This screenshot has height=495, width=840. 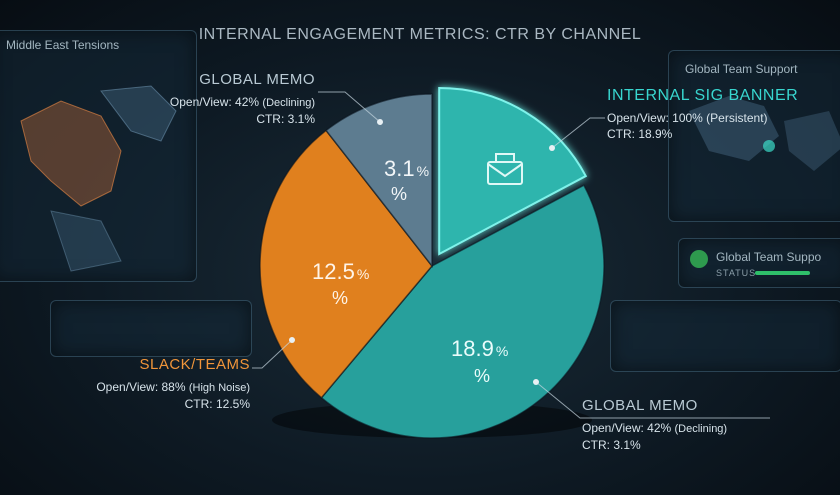 What do you see at coordinates (98, 178) in the screenshot?
I see `map-graphic` at bounding box center [98, 178].